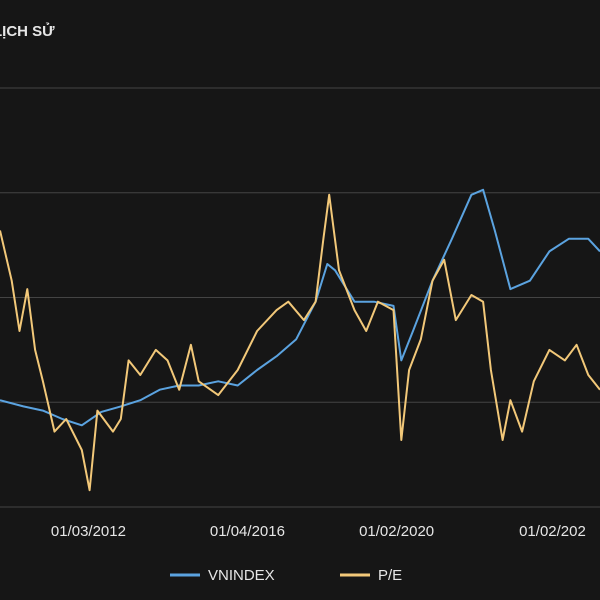  What do you see at coordinates (390, 575) in the screenshot?
I see `legend-label: P/E` at bounding box center [390, 575].